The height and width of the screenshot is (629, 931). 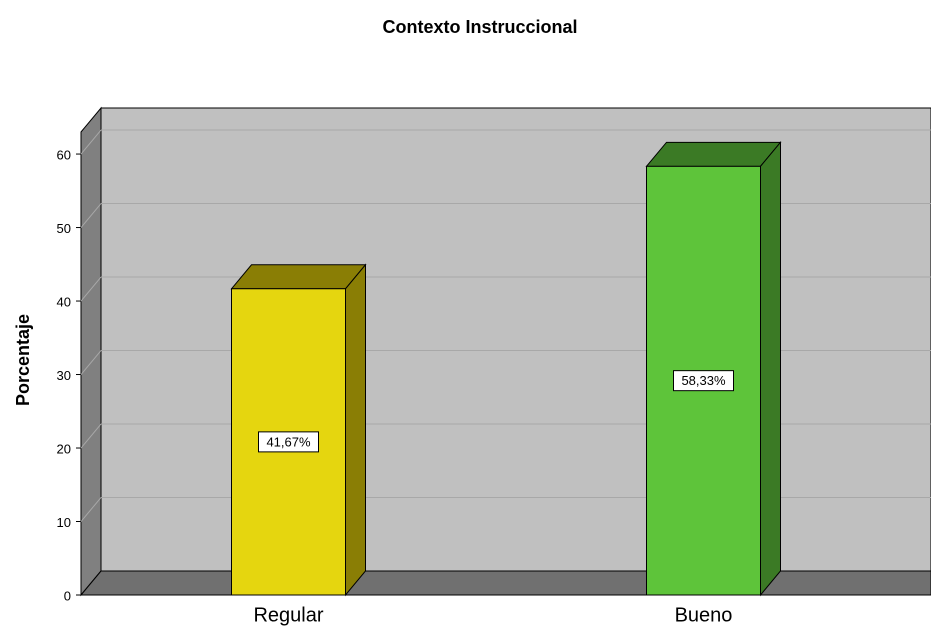 I want to click on left-wall, so click(x=91, y=351).